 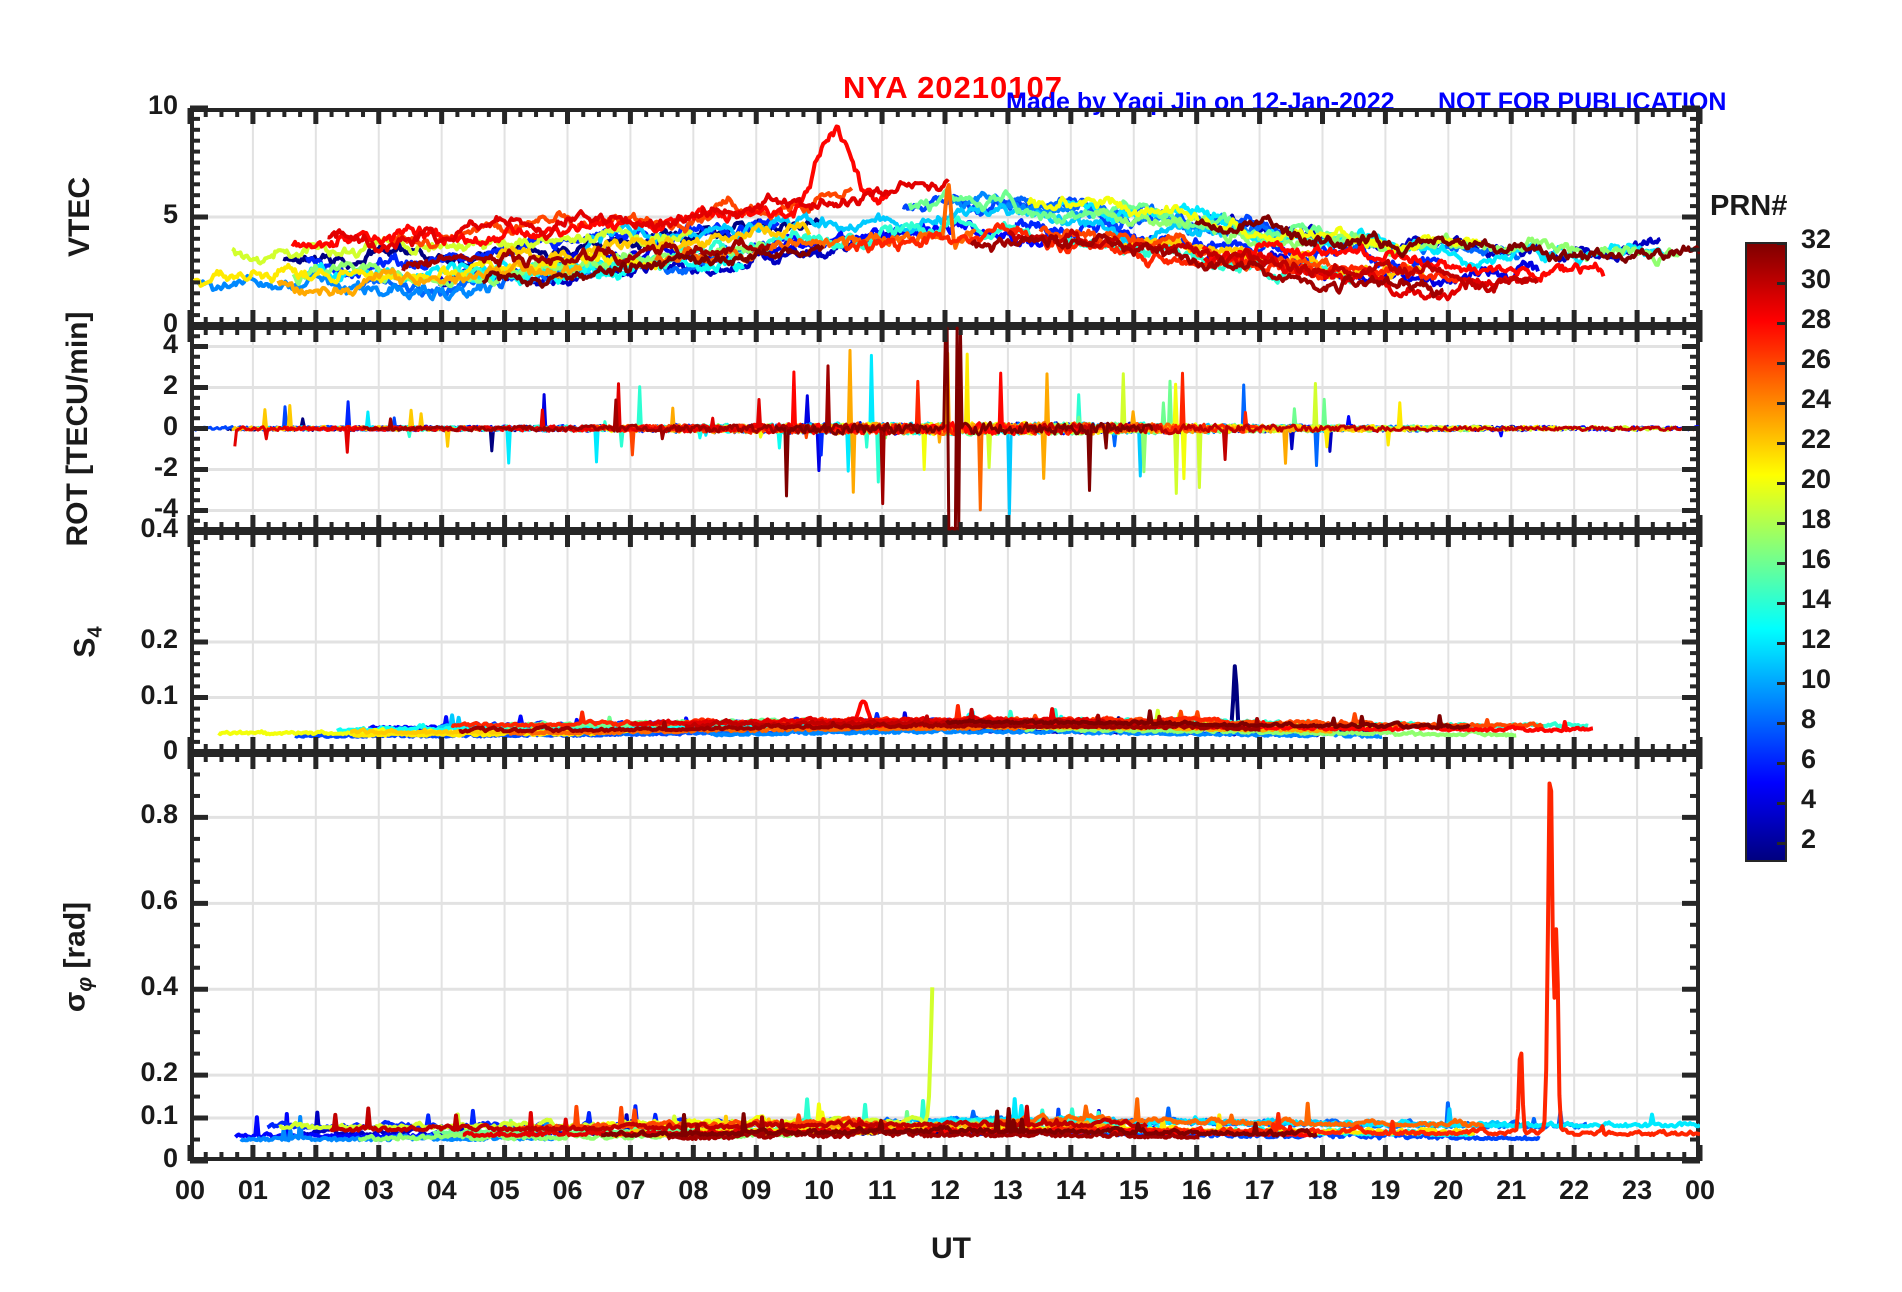 I want to click on colorbar-tick-10: 10, so click(x=1816, y=679).